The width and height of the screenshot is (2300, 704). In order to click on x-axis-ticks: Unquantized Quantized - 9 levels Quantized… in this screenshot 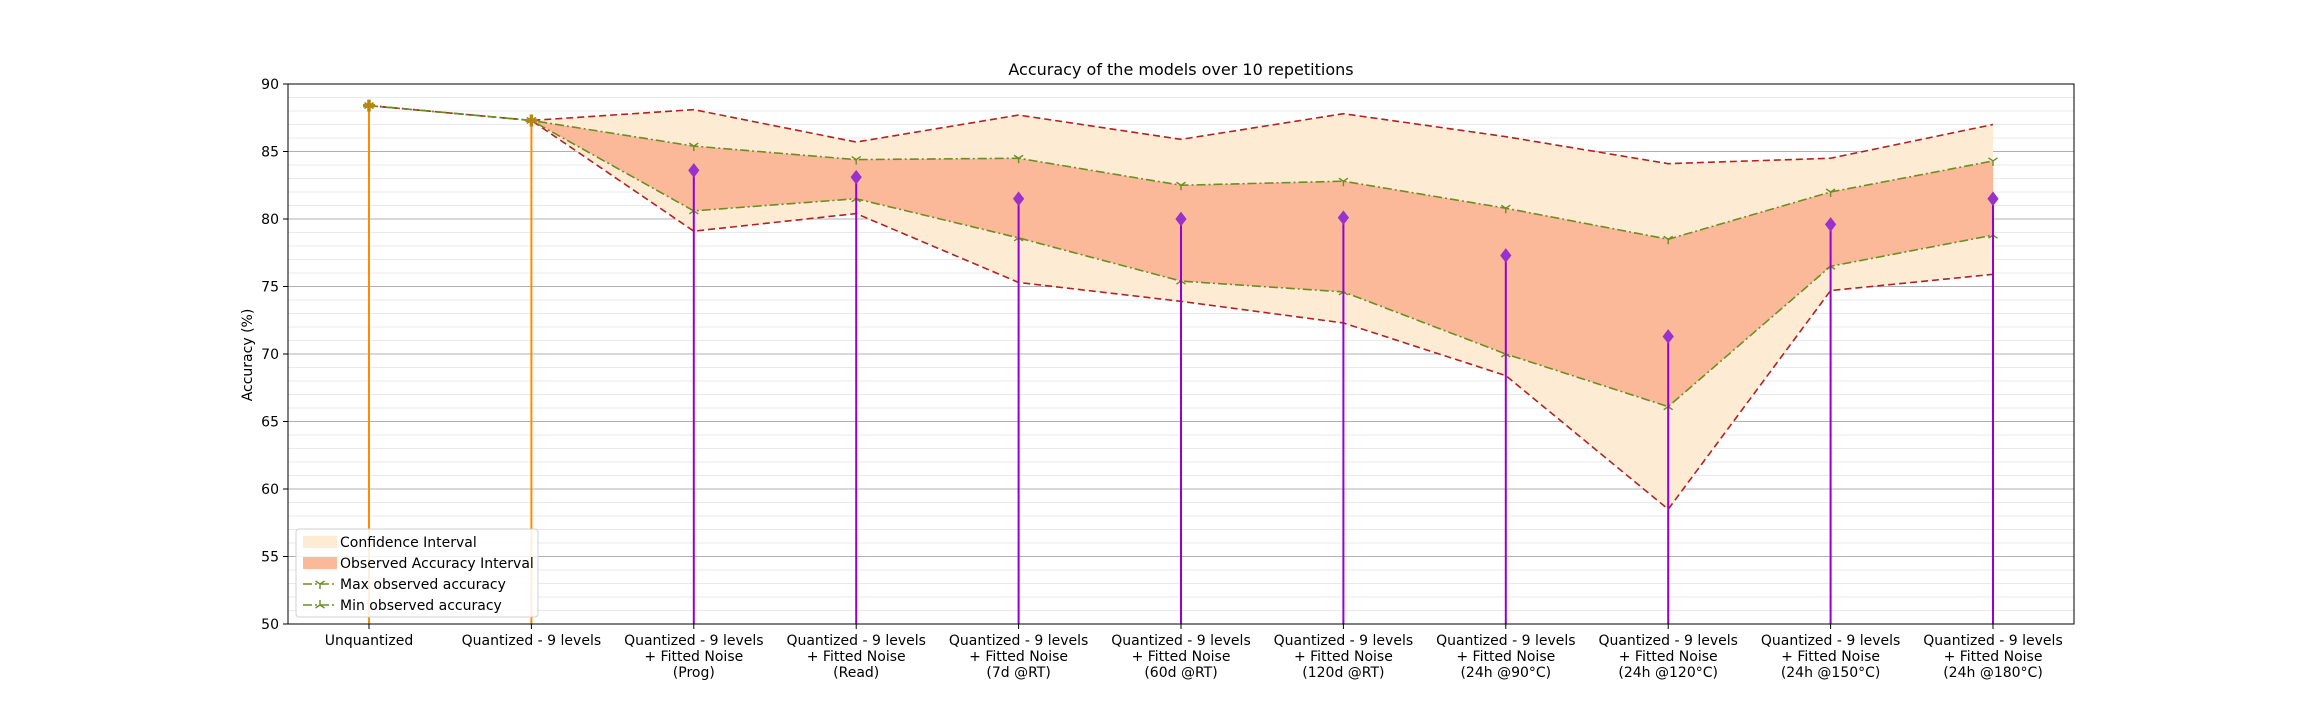, I will do `click(1194, 652)`.